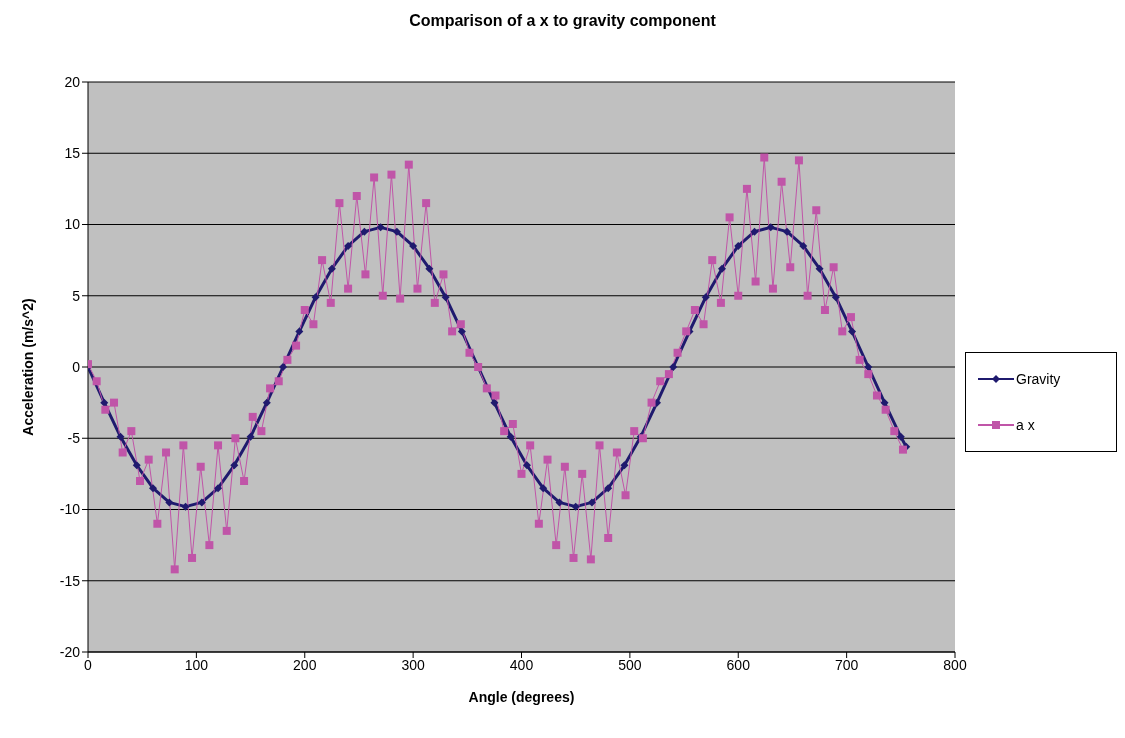 This screenshot has width=1125, height=738. I want to click on x-tick-label: 0, so click(88, 664).